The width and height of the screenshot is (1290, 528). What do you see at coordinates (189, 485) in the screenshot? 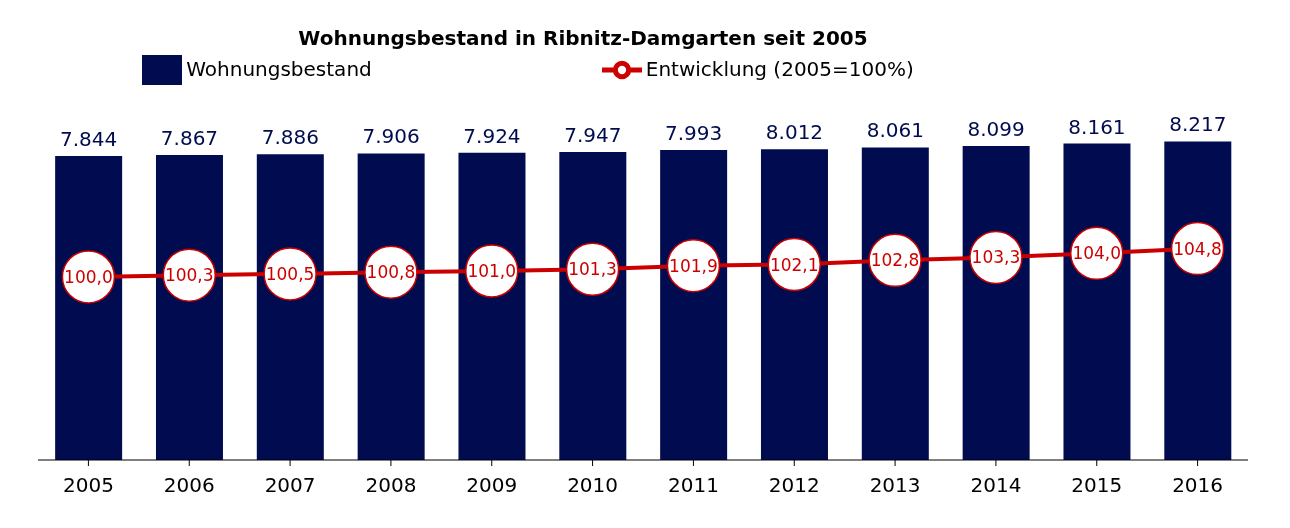
I see `x-tick-label: 2006` at bounding box center [189, 485].